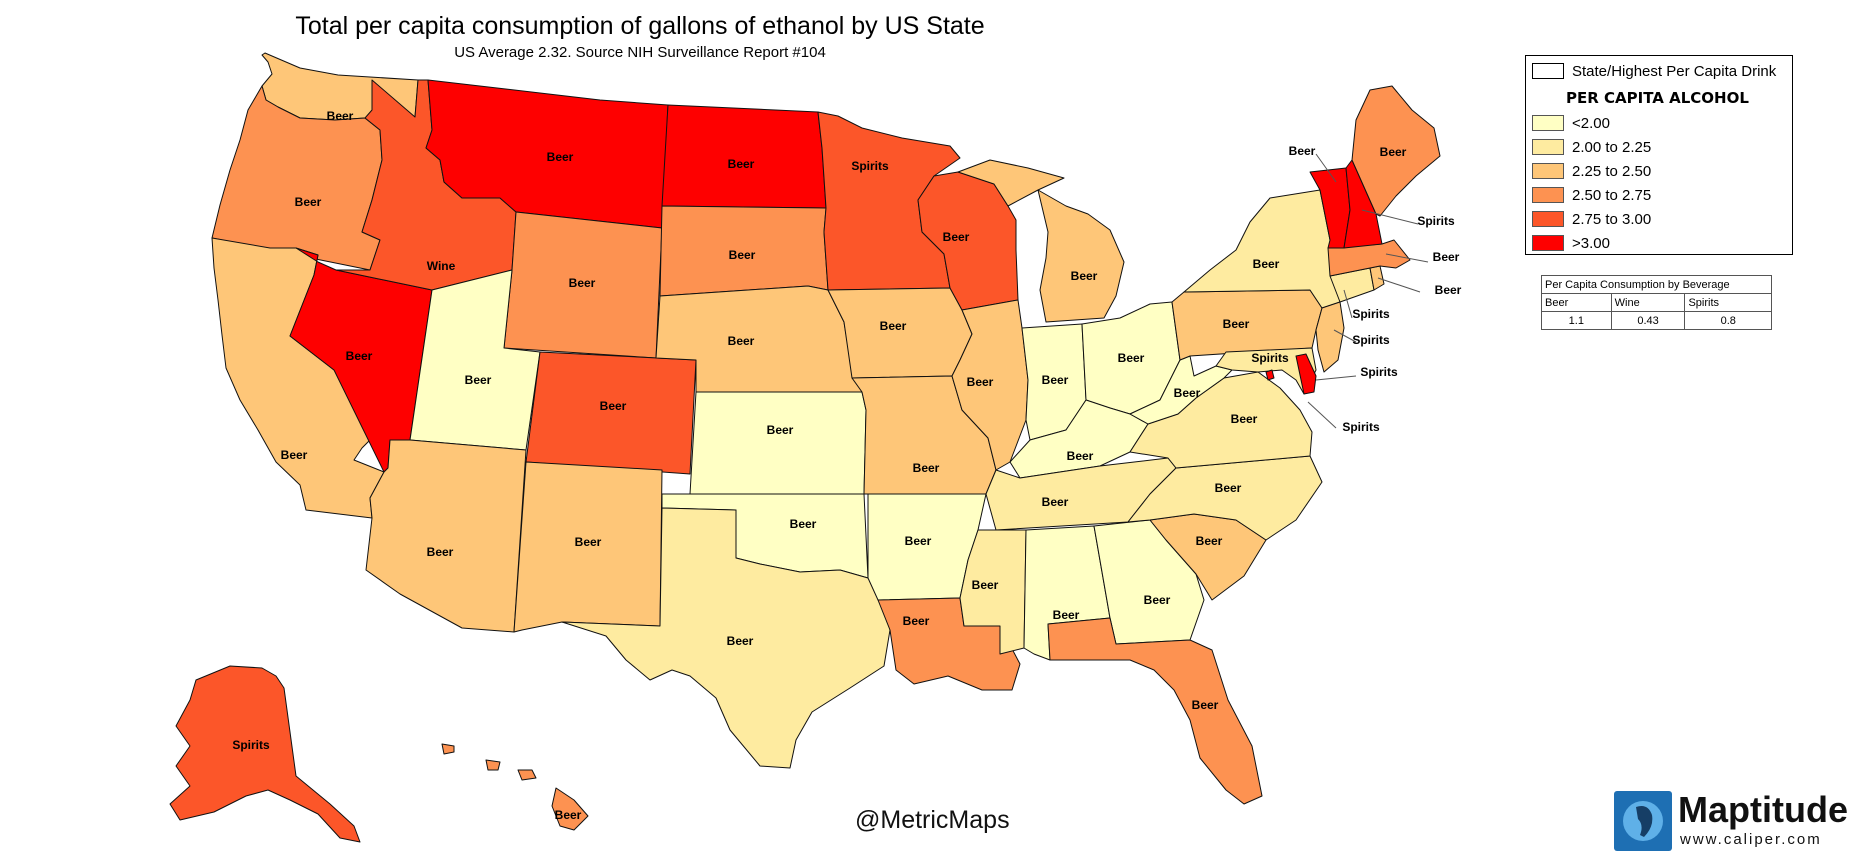 The image size is (1874, 868). I want to click on social-handle: @MetricMaps, so click(932, 820).